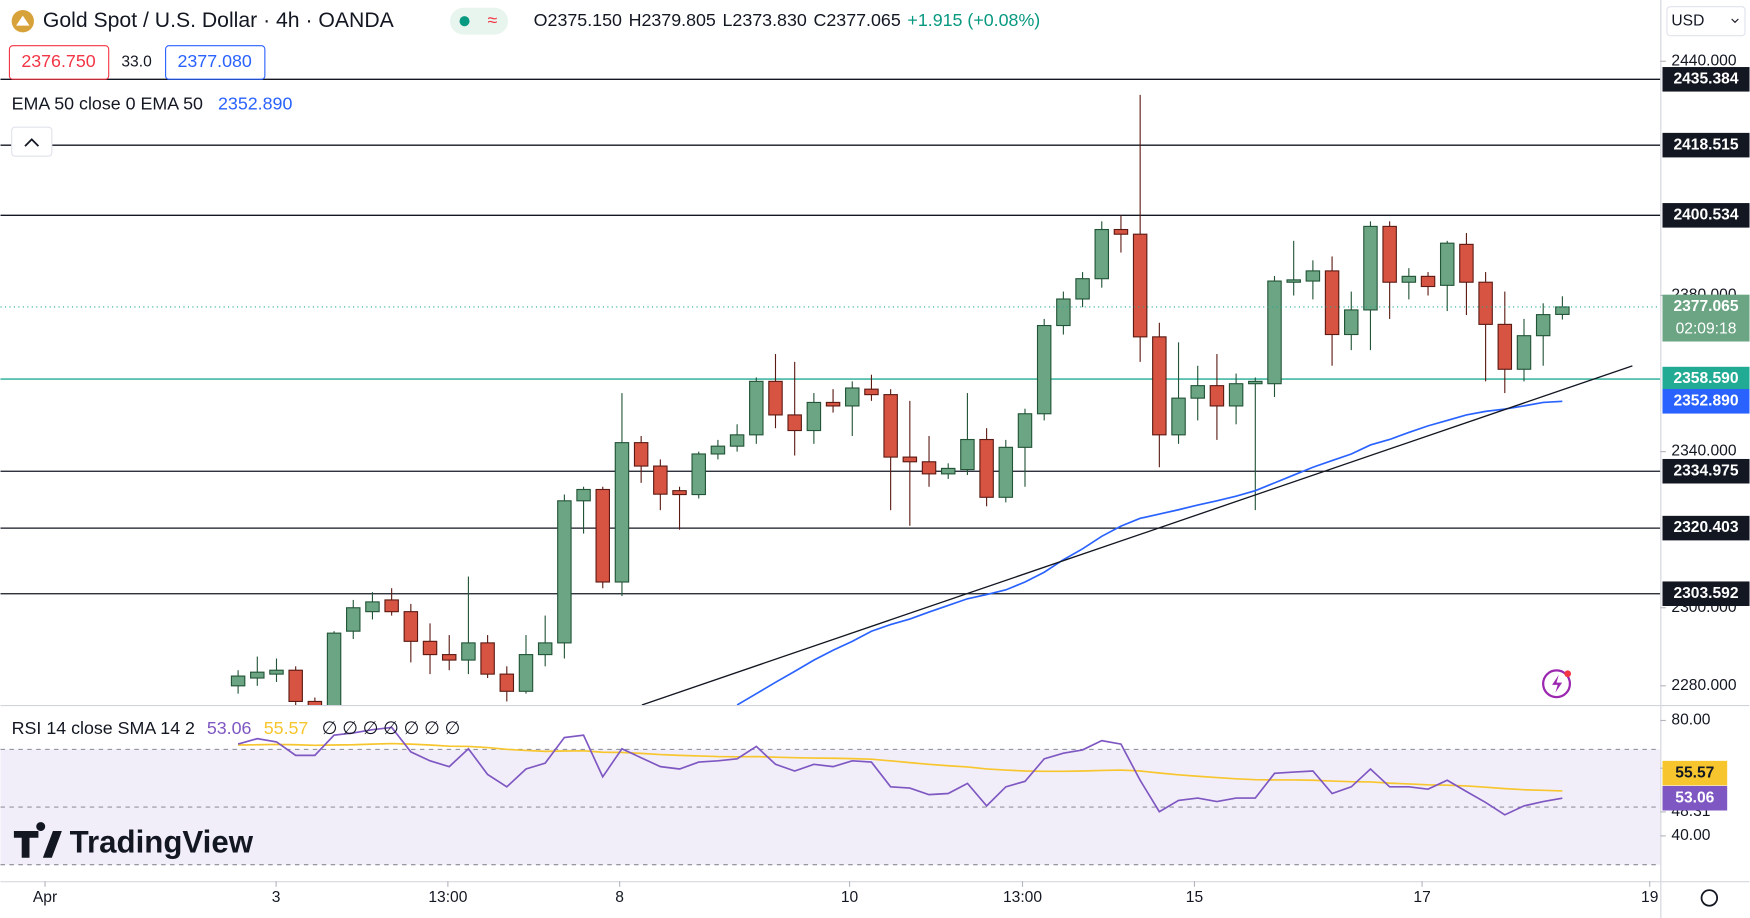  I want to click on y-tick-label: 2280.000, so click(1703, 685).